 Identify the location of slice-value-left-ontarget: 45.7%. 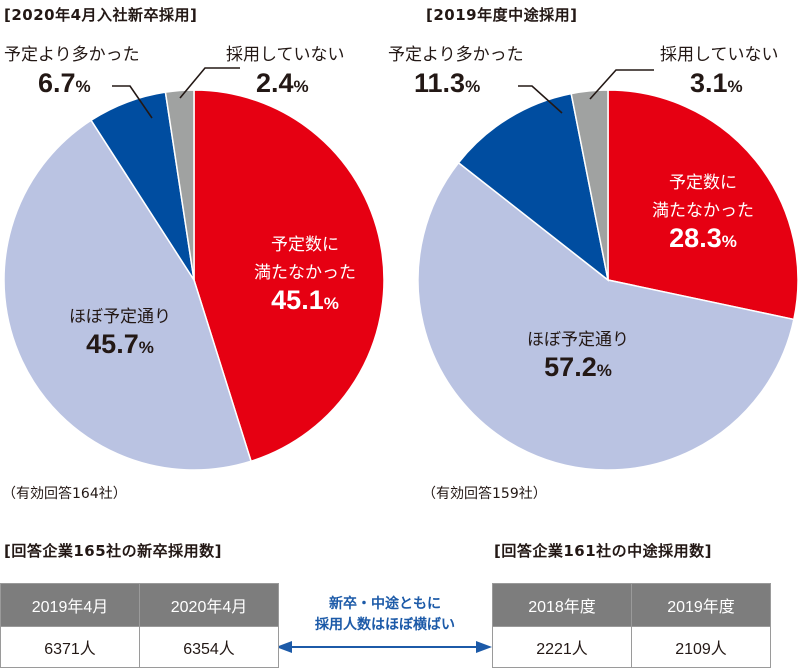
(120, 344).